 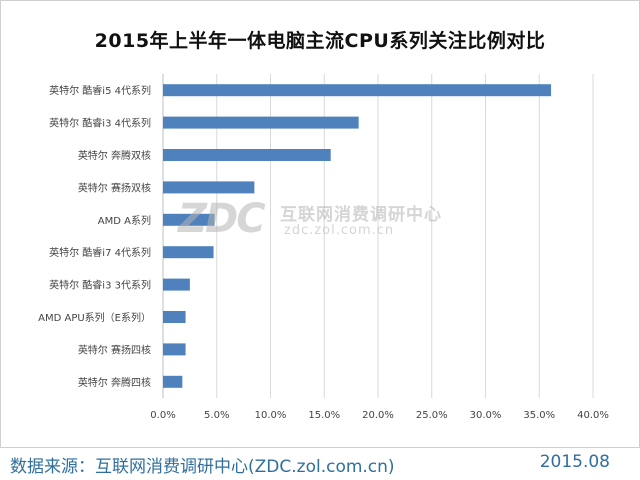 I want to click on chart-title: 2015年上半年一体电脑主流CPU系列关注比例对比, so click(x=320, y=41).